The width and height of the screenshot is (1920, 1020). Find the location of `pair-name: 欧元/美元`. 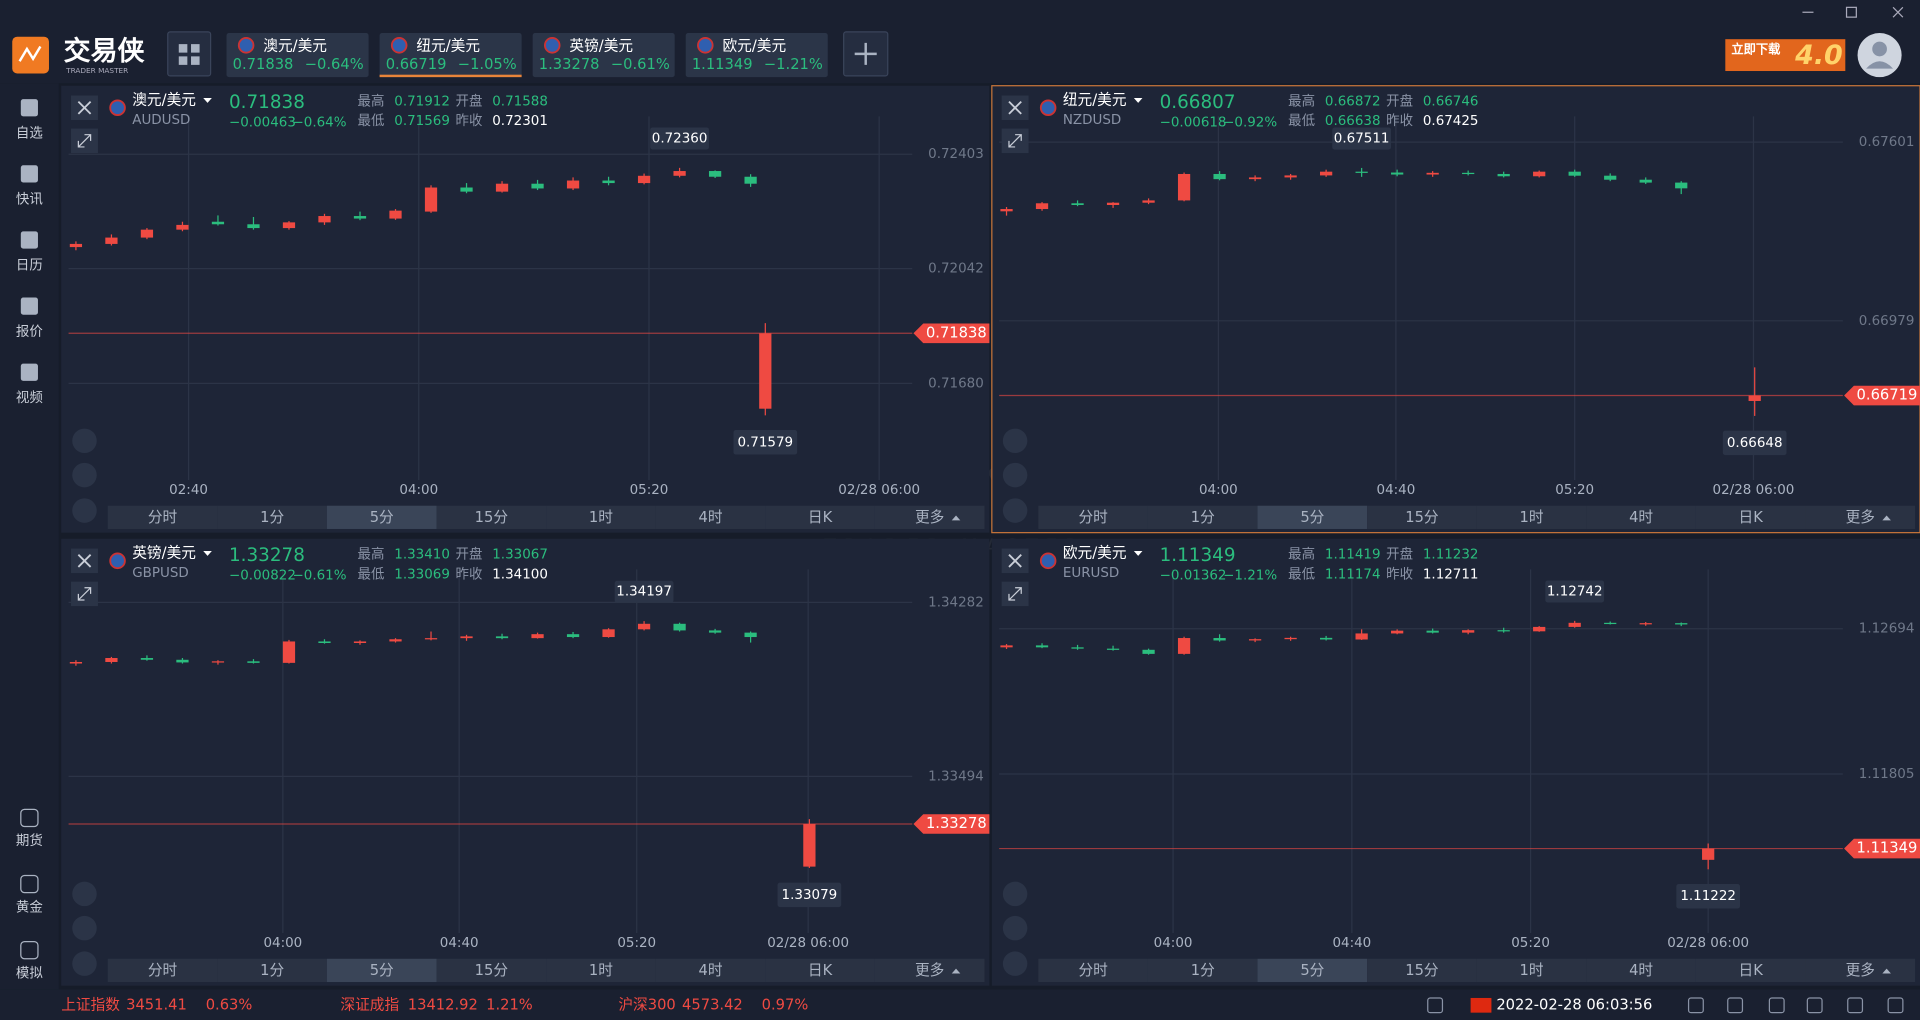

pair-name: 欧元/美元 is located at coordinates (1095, 552).